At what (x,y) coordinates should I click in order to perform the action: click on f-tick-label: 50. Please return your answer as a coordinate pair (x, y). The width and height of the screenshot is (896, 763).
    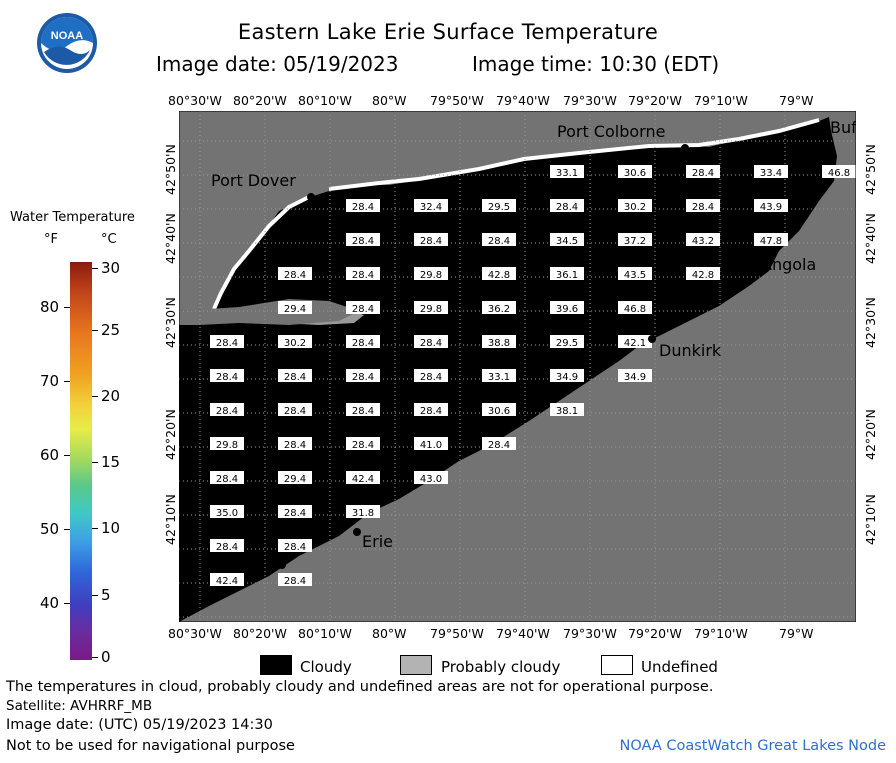
    Looking at the image, I should click on (50, 529).